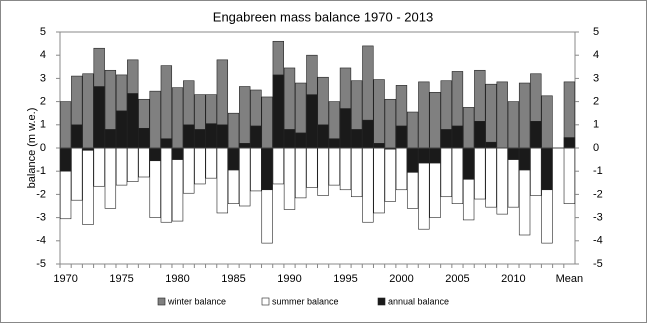 The image size is (647, 323). What do you see at coordinates (43, 102) in the screenshot?
I see `y-tick-label: 2` at bounding box center [43, 102].